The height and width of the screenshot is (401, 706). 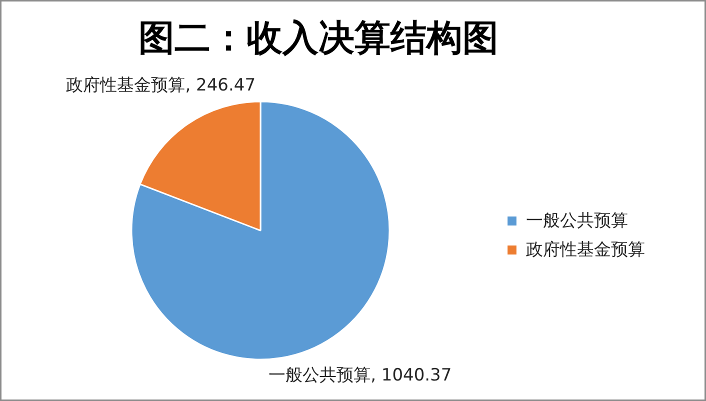 What do you see at coordinates (318, 38) in the screenshot?
I see `chart-title: 图二：收入决算结构图` at bounding box center [318, 38].